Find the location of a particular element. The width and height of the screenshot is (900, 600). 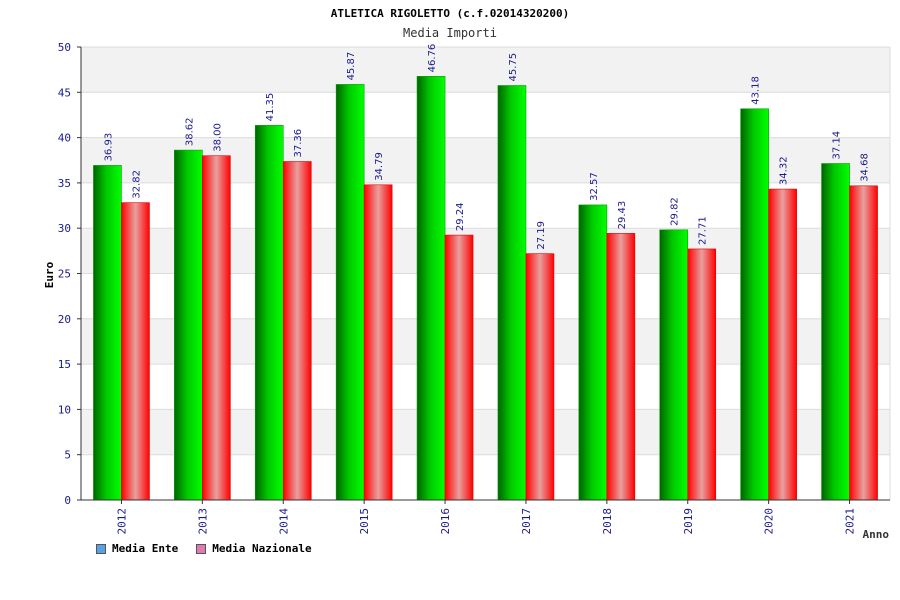

data-label: 38.00 is located at coordinates (217, 137).